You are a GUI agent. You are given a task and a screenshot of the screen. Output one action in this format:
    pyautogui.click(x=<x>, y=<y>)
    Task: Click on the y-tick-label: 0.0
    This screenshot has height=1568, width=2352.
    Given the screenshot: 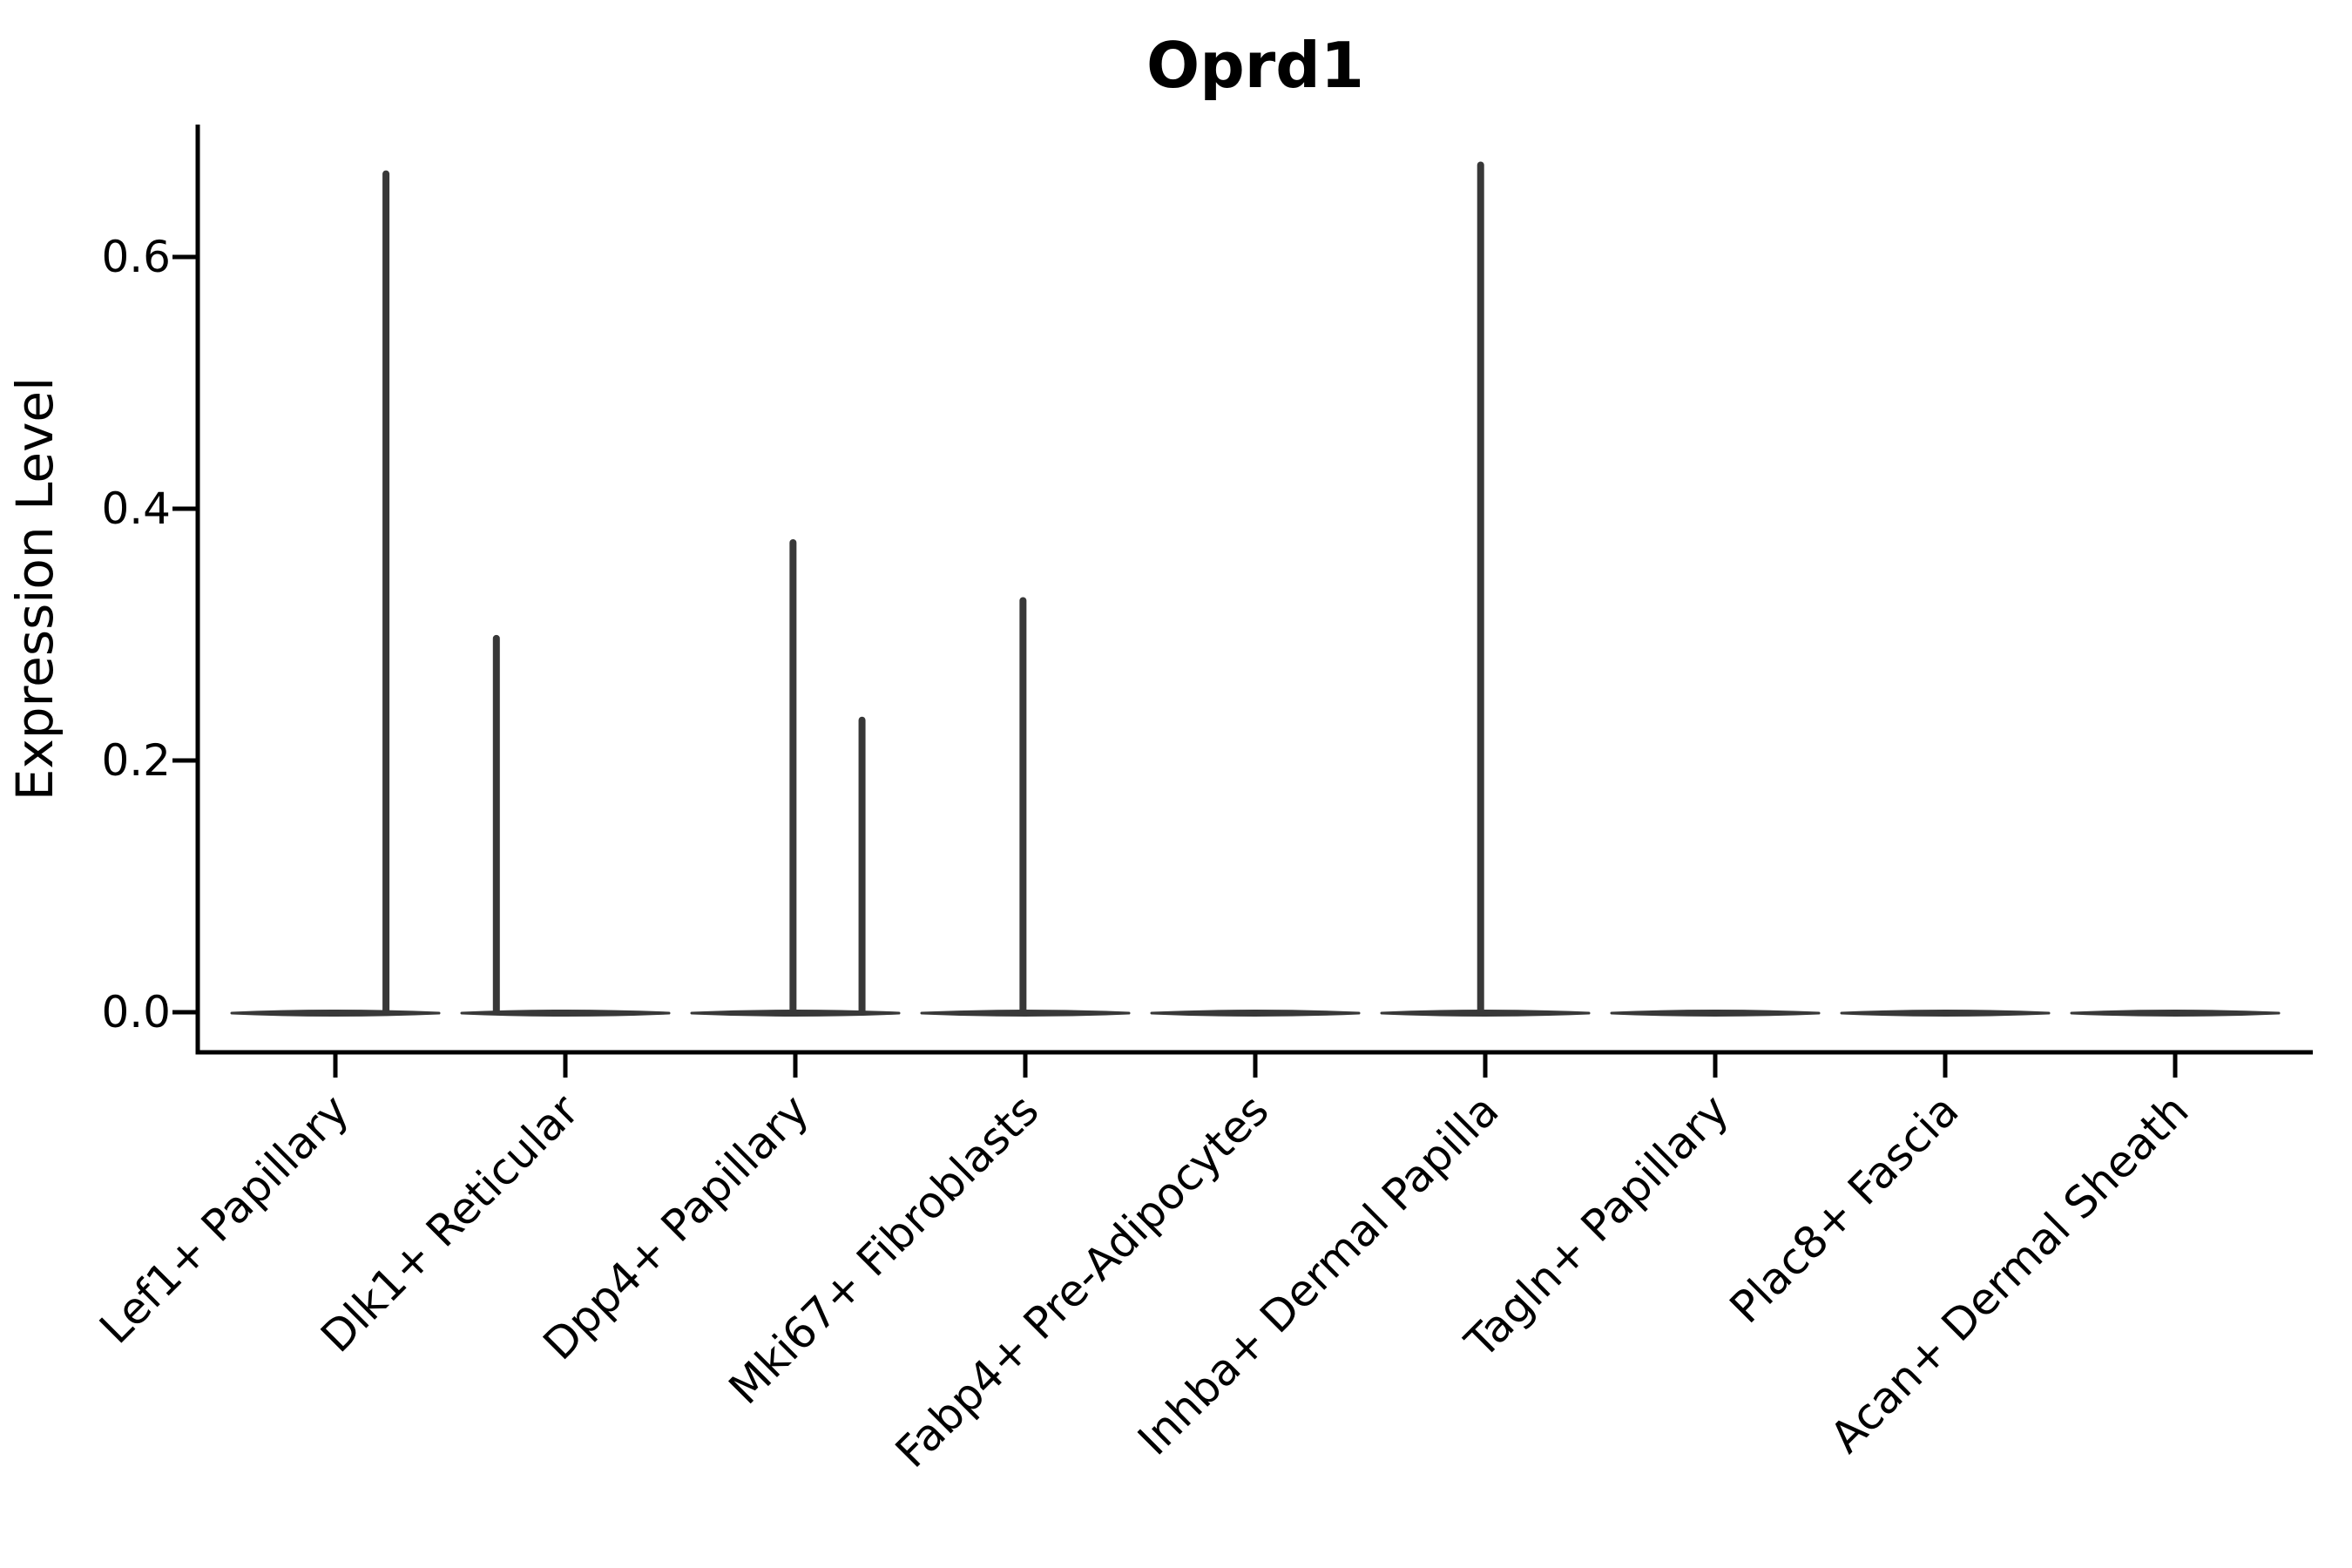 What is the action you would take?
    pyautogui.click(x=136, y=1012)
    